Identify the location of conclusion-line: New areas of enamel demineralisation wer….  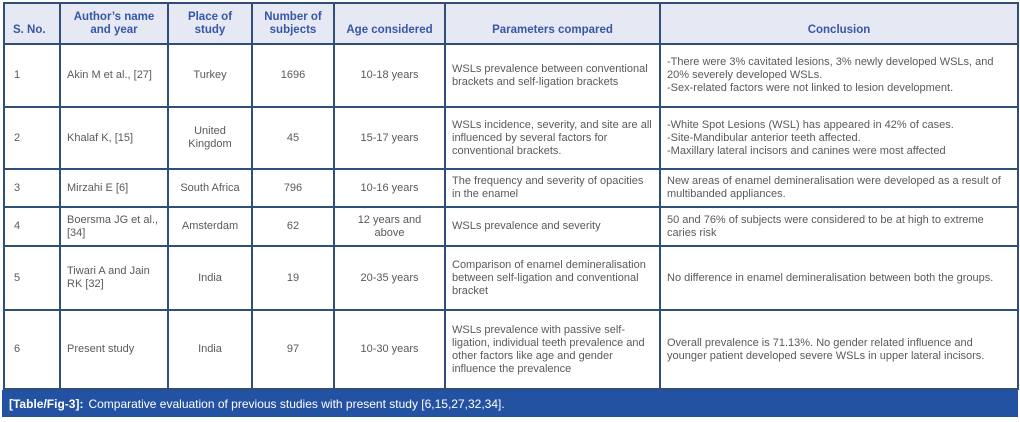
(834, 187).